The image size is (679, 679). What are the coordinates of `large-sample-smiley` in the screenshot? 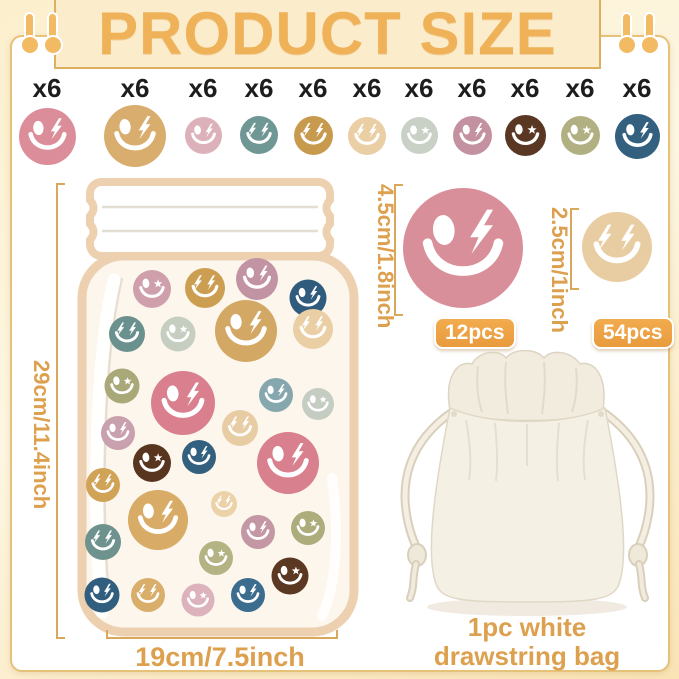 It's located at (463, 248).